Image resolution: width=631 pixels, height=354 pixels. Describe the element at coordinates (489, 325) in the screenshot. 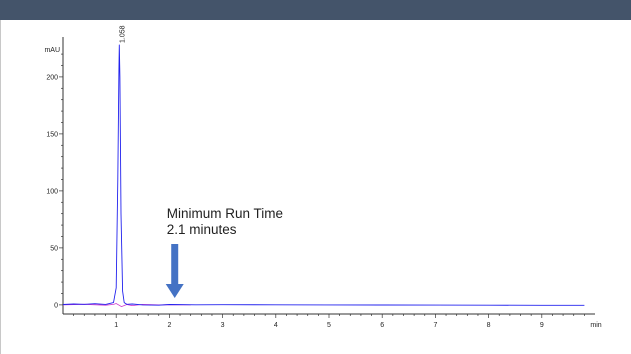

I see `x-tick-label: 8` at that location.